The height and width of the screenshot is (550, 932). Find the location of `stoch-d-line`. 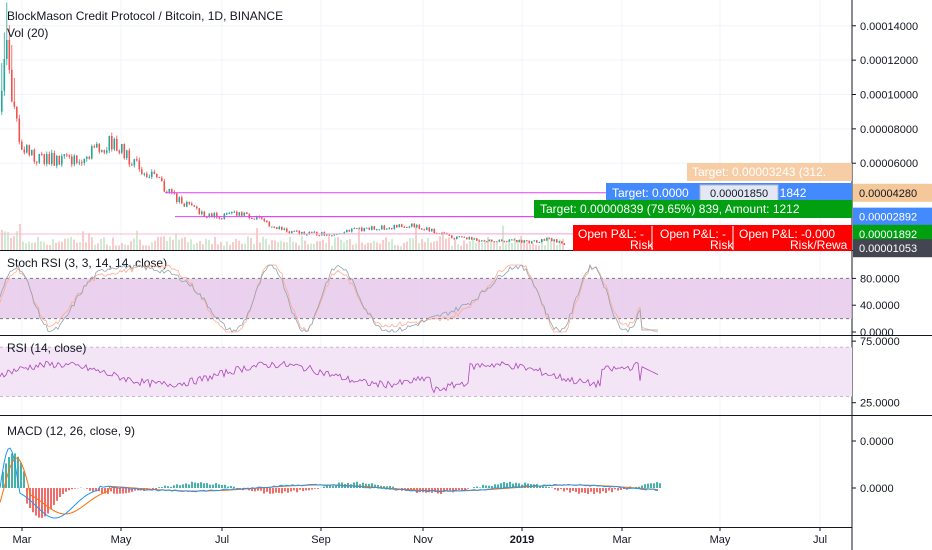

stoch-d-line is located at coordinates (329, 298).